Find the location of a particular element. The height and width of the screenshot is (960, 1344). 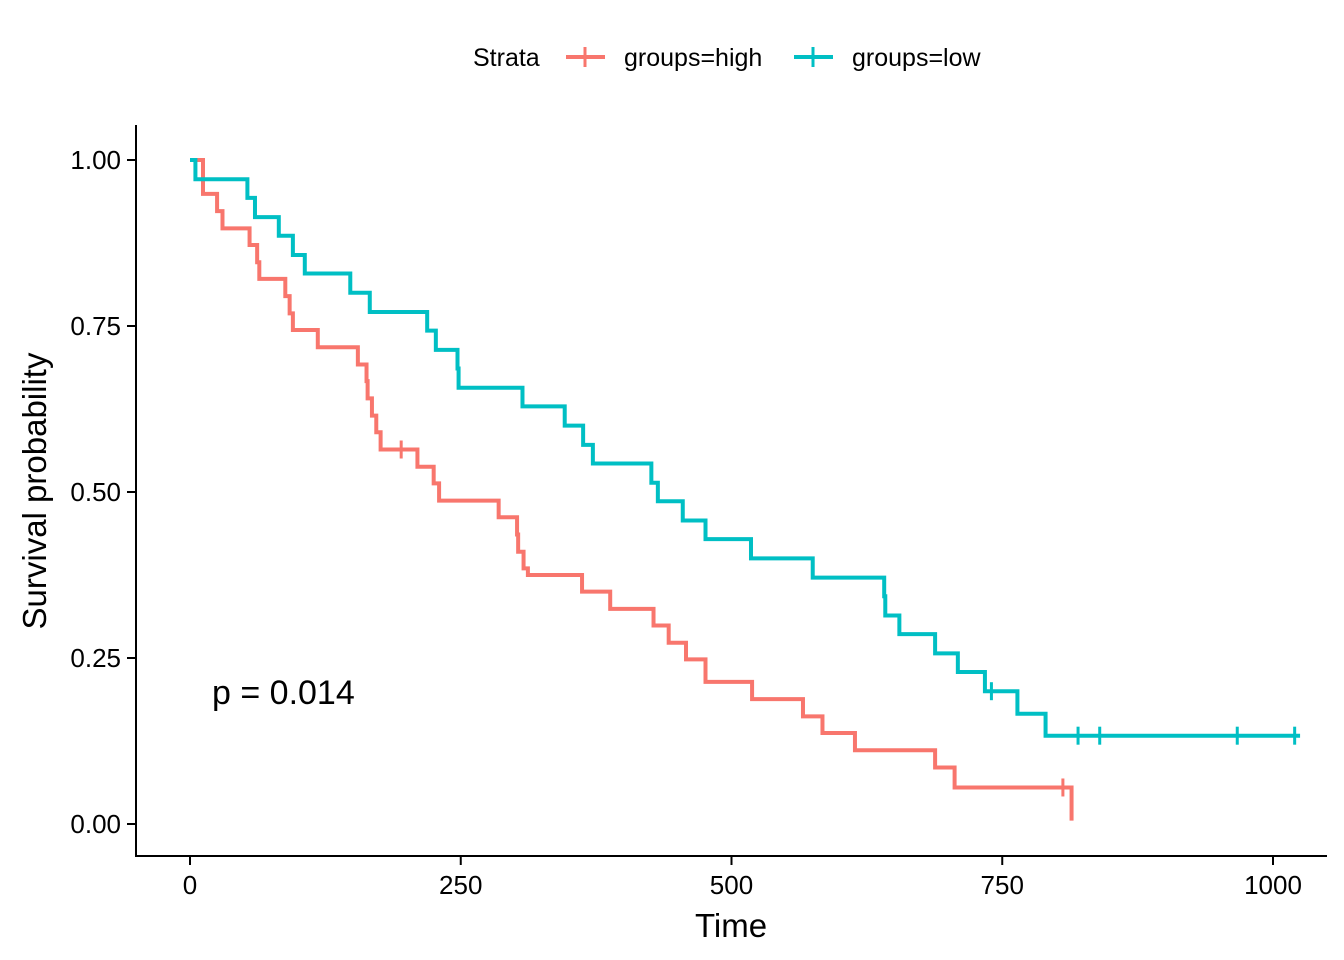

y-tick-label: 0.75 is located at coordinates (95, 326).